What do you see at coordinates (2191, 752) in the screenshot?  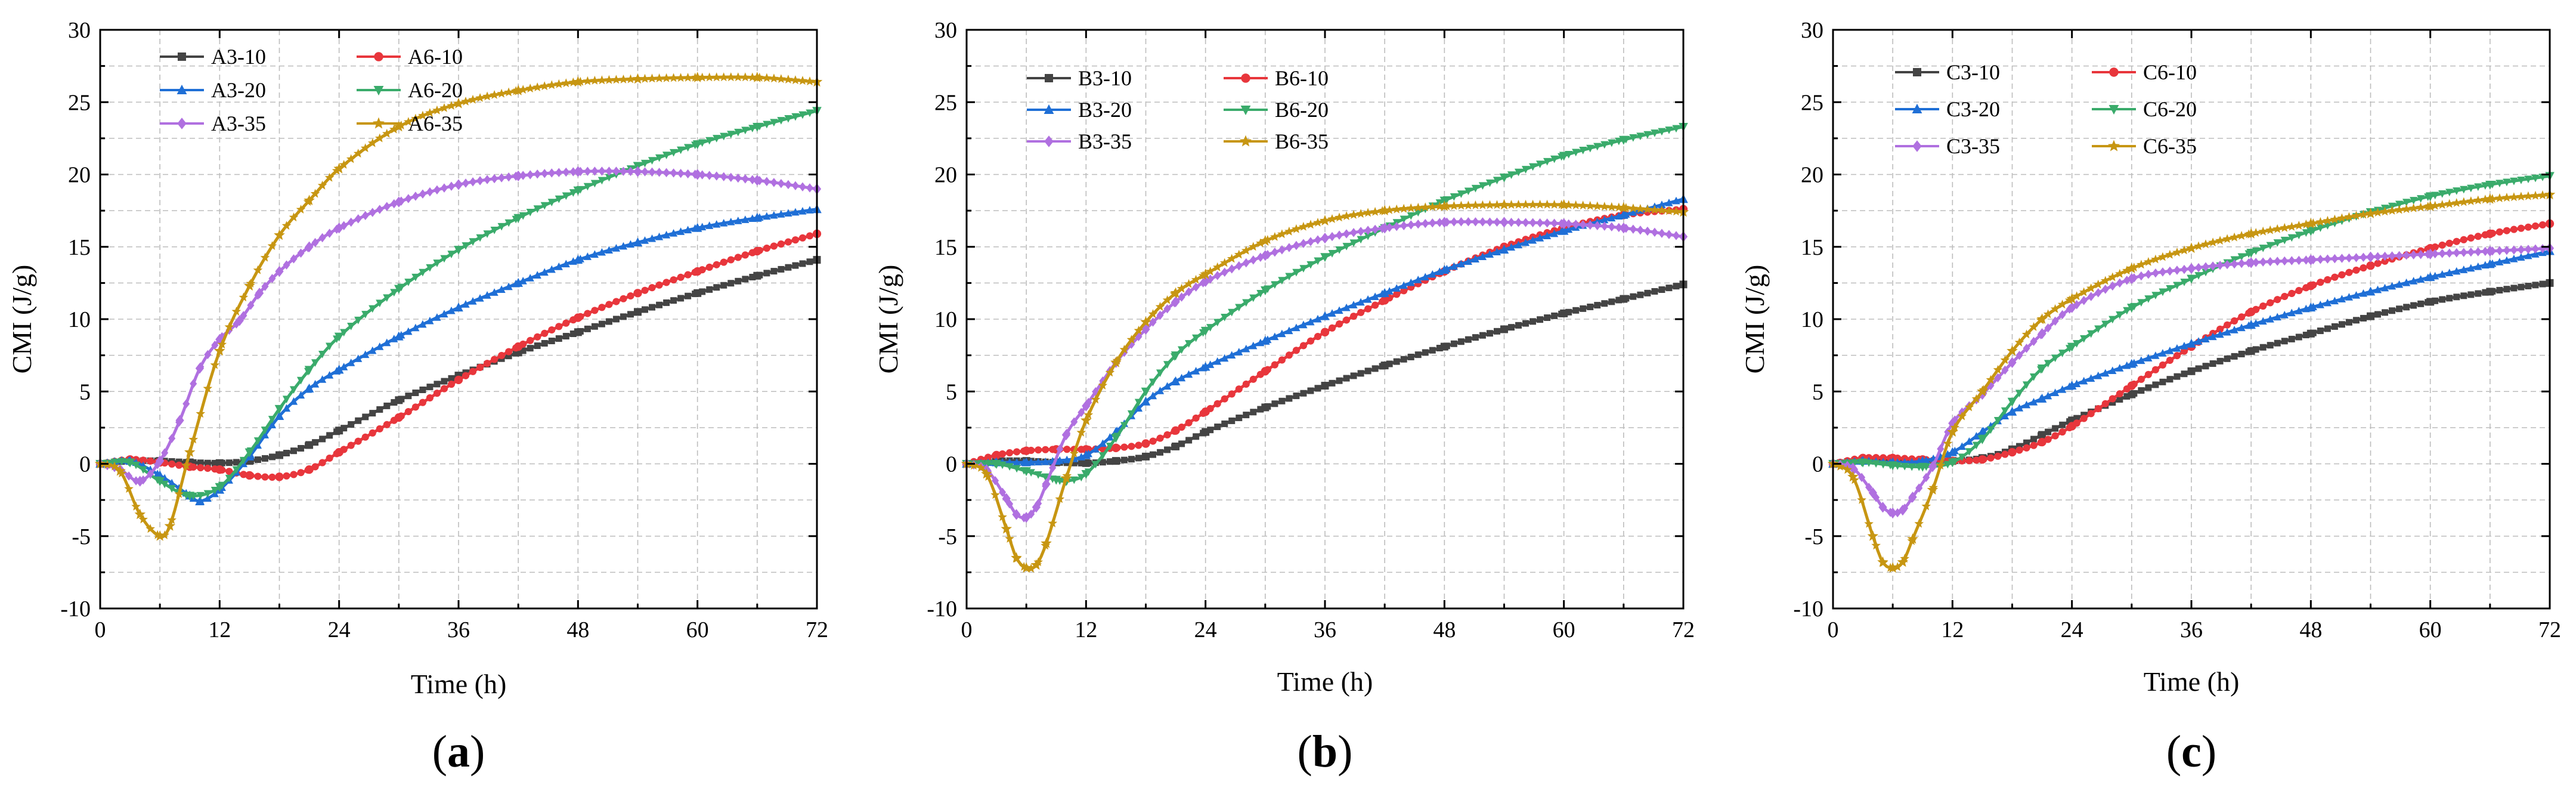 I see `panel-label: (c)` at bounding box center [2191, 752].